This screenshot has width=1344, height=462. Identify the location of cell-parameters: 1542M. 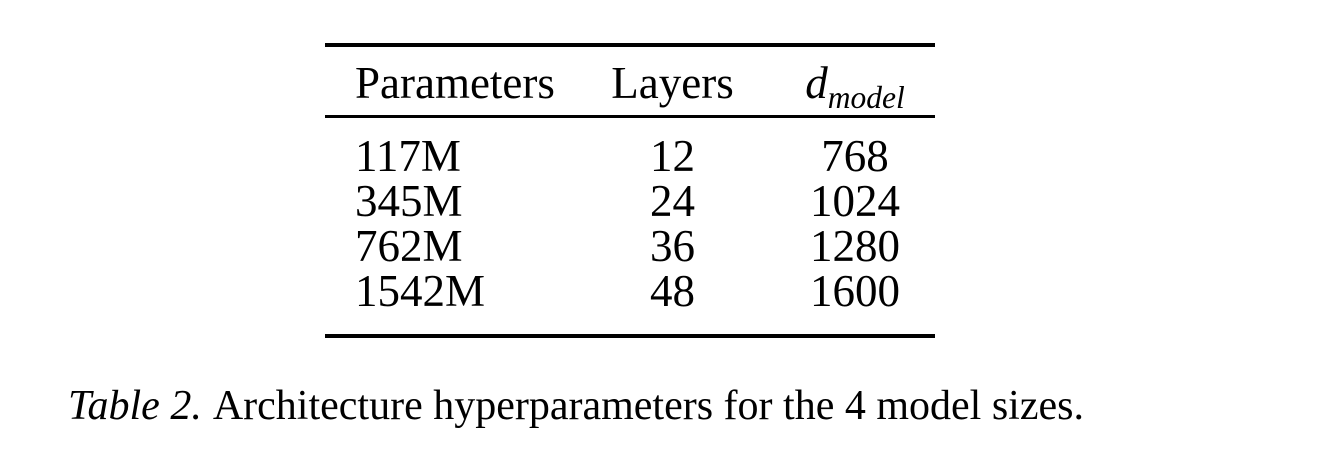
(420, 291).